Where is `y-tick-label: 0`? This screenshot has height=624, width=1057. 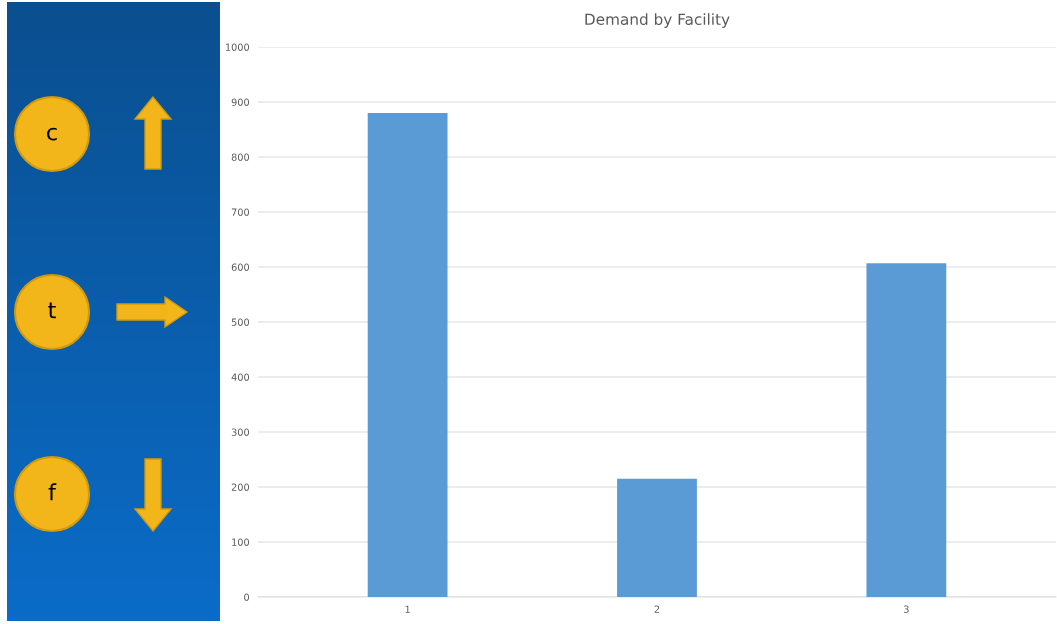
y-tick-label: 0 is located at coordinates (247, 597).